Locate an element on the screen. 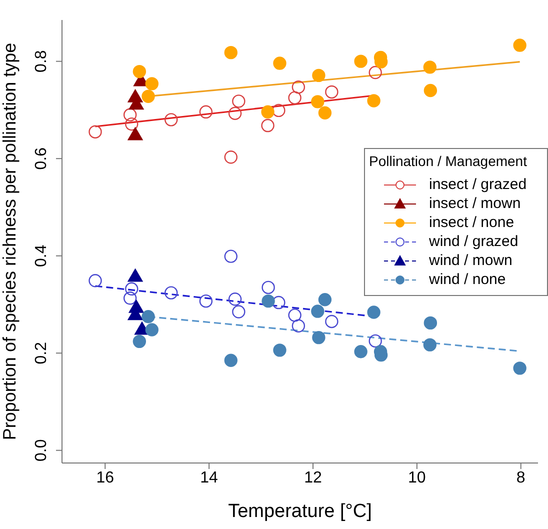 Image resolution: width=548 pixels, height=529 pixels. legend-label: wind / none is located at coordinates (467, 279).